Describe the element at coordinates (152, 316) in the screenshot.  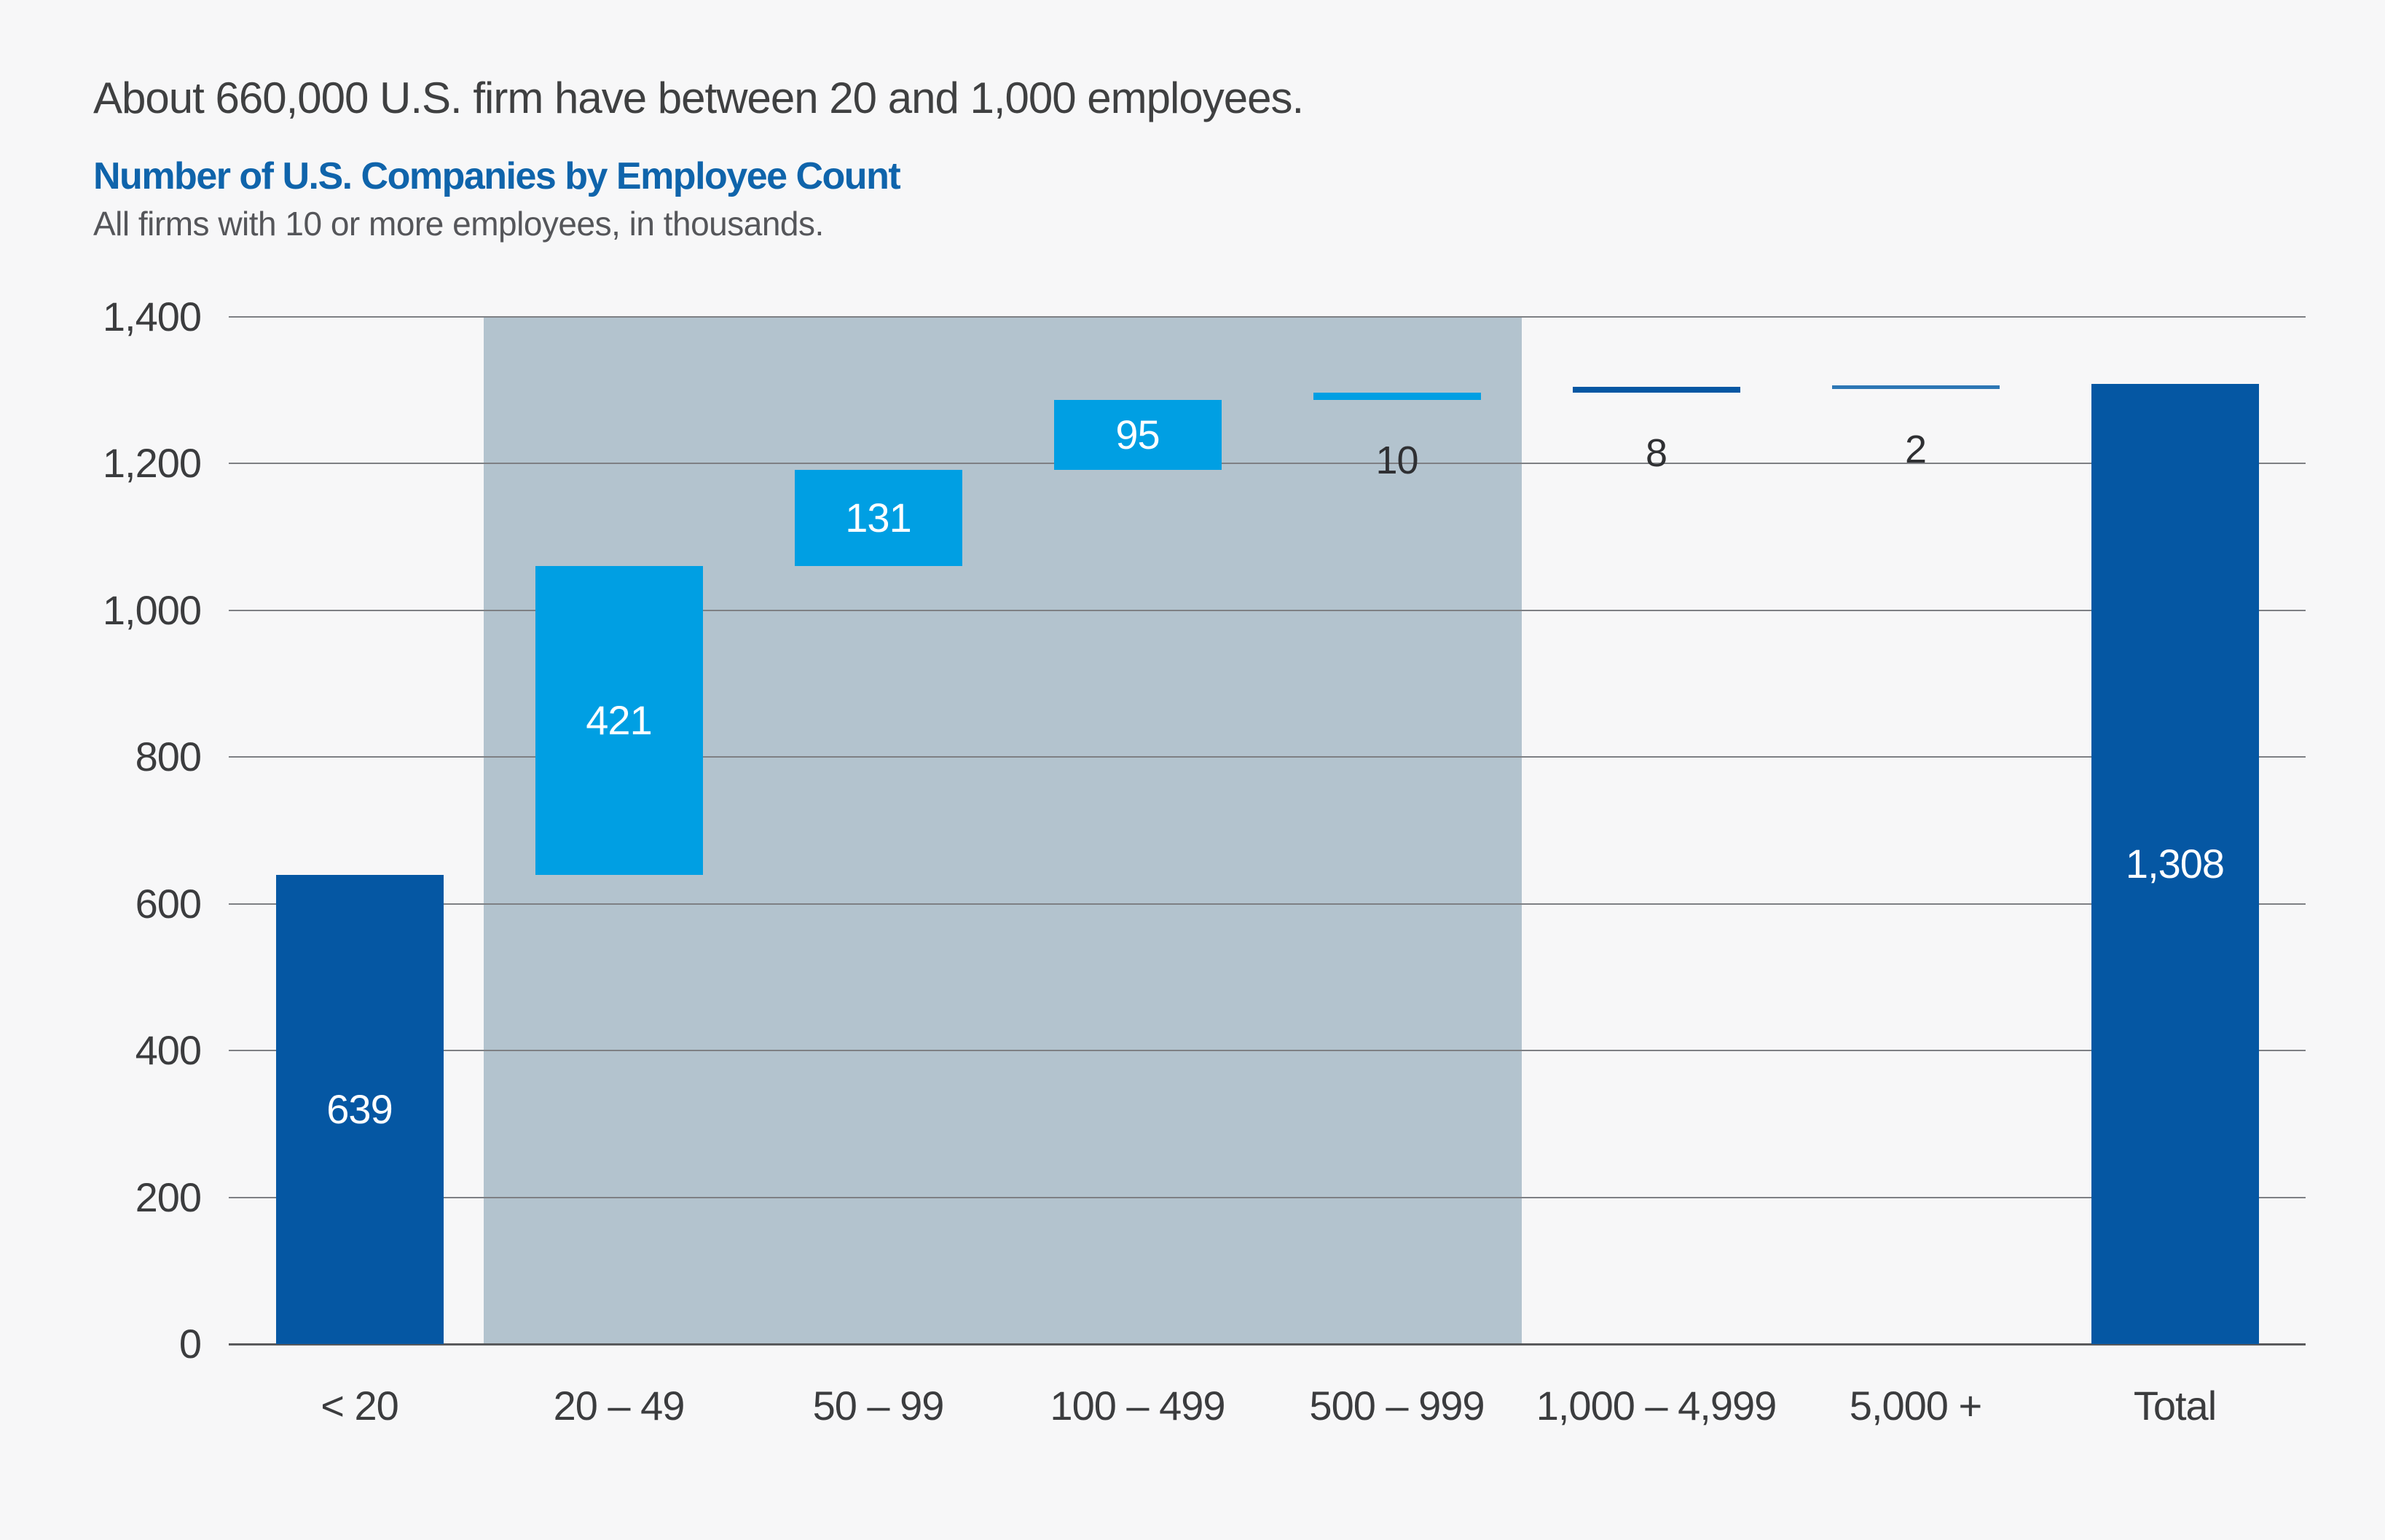
I see `y-tick-label-1400: 1,400` at that location.